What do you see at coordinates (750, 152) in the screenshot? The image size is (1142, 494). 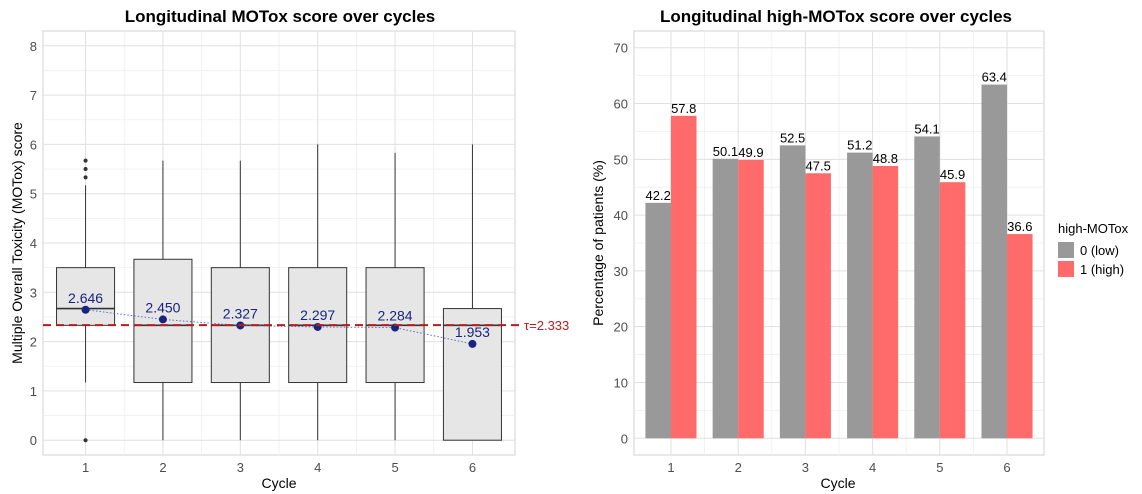 I see `bar-value-label: 49.9` at bounding box center [750, 152].